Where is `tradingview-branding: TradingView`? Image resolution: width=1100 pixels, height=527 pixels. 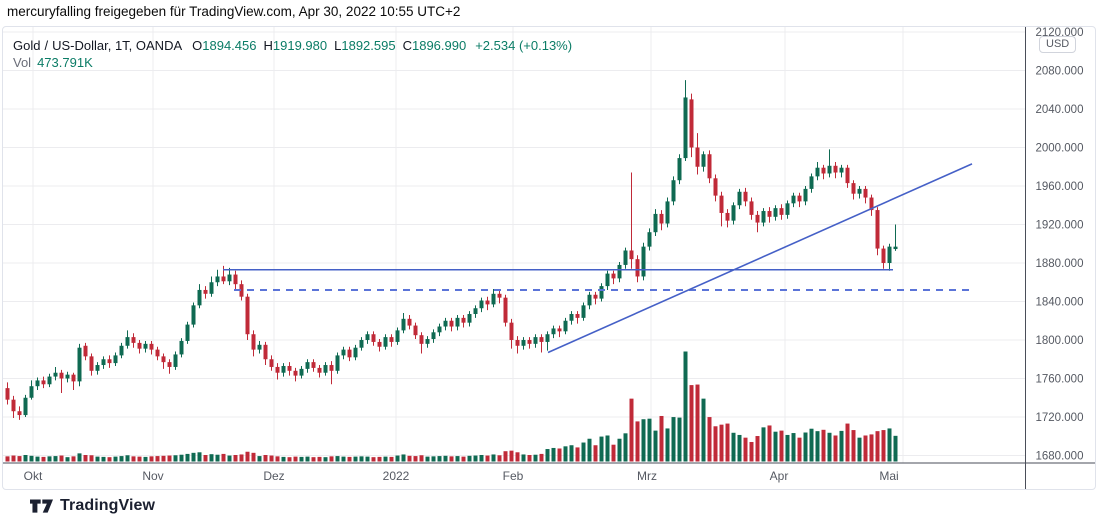
tradingview-branding: TradingView is located at coordinates (92, 506).